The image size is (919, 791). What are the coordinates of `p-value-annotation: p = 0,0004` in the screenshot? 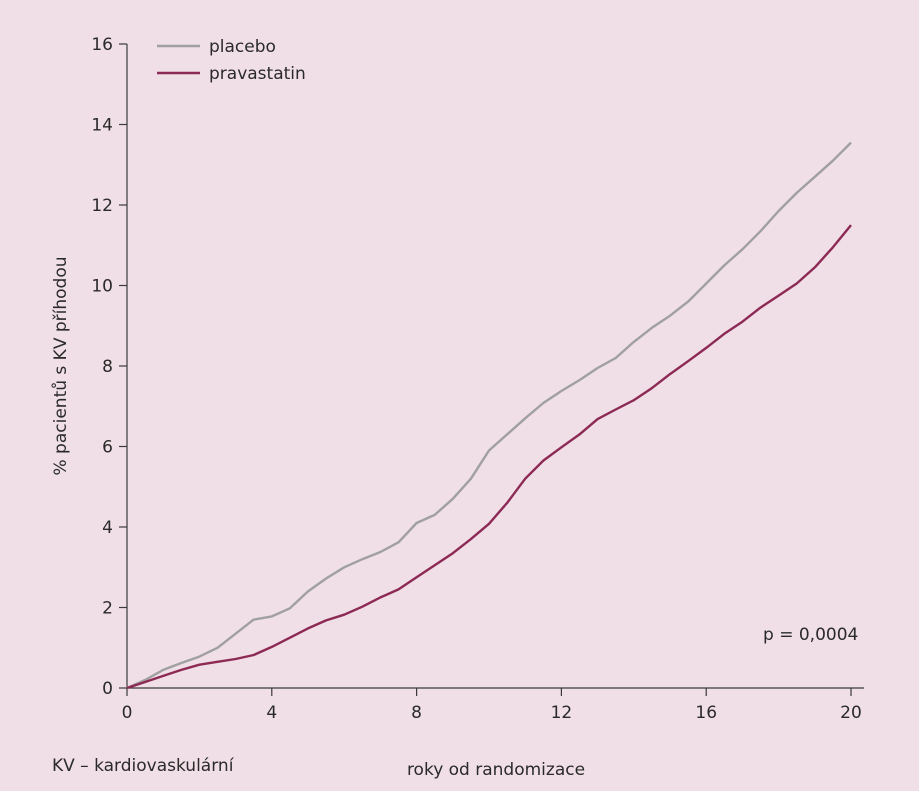 It's located at (810, 635).